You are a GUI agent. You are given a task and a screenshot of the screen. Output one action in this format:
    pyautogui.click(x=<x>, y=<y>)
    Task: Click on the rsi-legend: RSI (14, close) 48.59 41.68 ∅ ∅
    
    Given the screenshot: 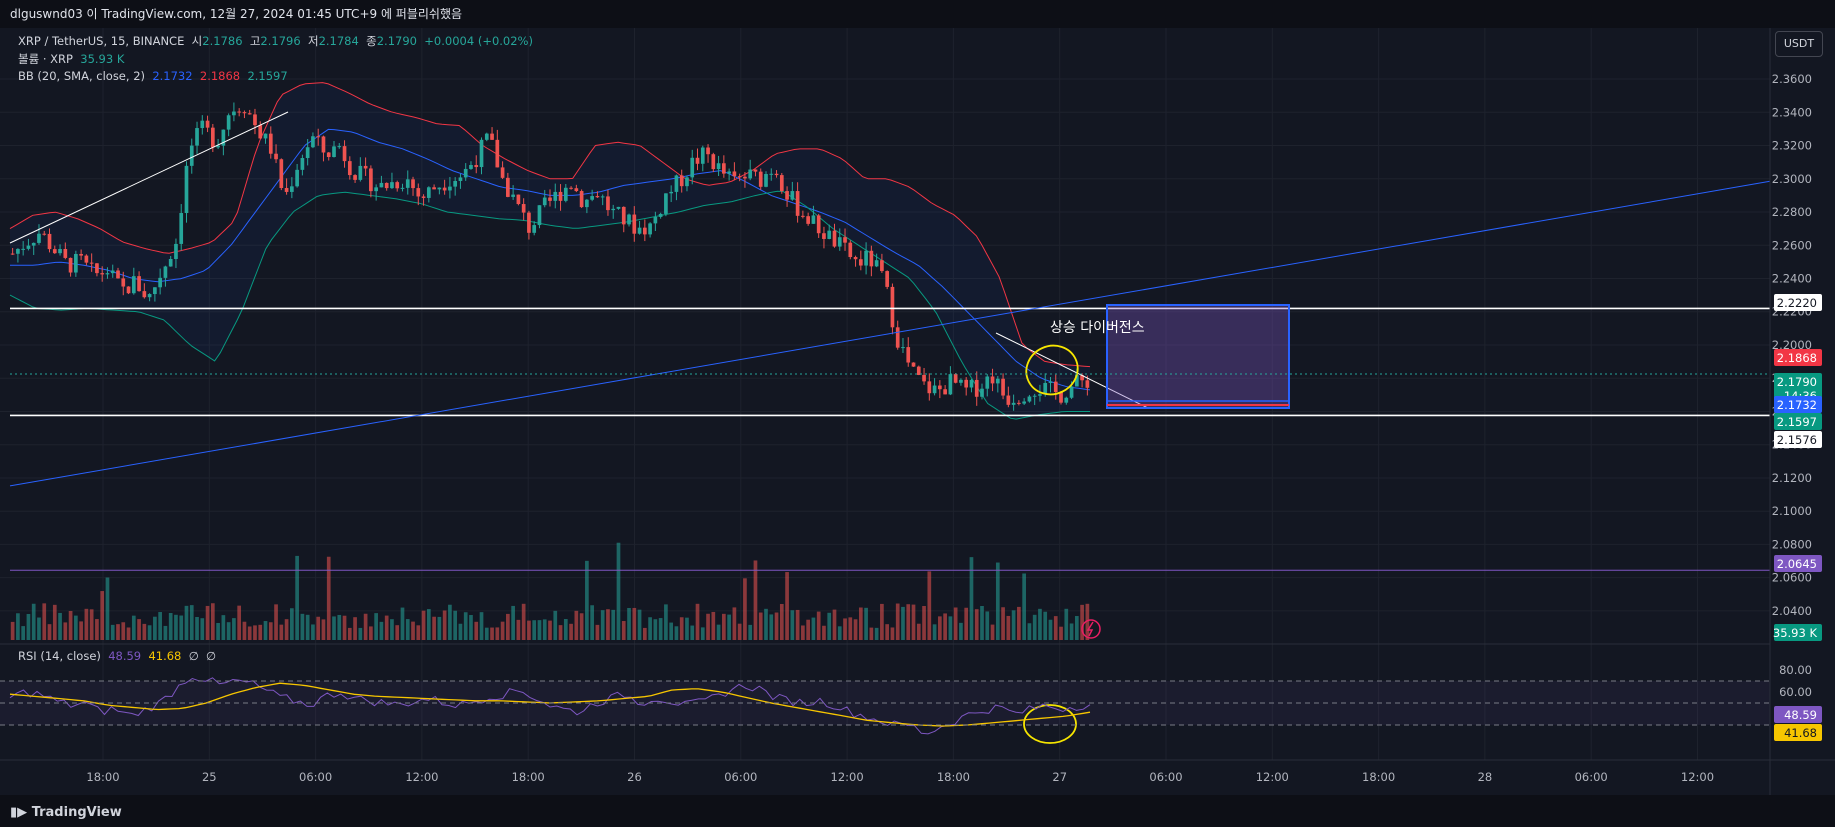 What is the action you would take?
    pyautogui.click(x=117, y=656)
    